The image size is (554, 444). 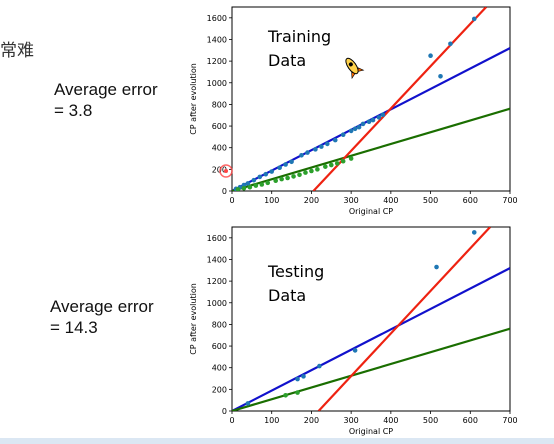 I want to click on cursor-marker-dot, so click(x=226, y=171).